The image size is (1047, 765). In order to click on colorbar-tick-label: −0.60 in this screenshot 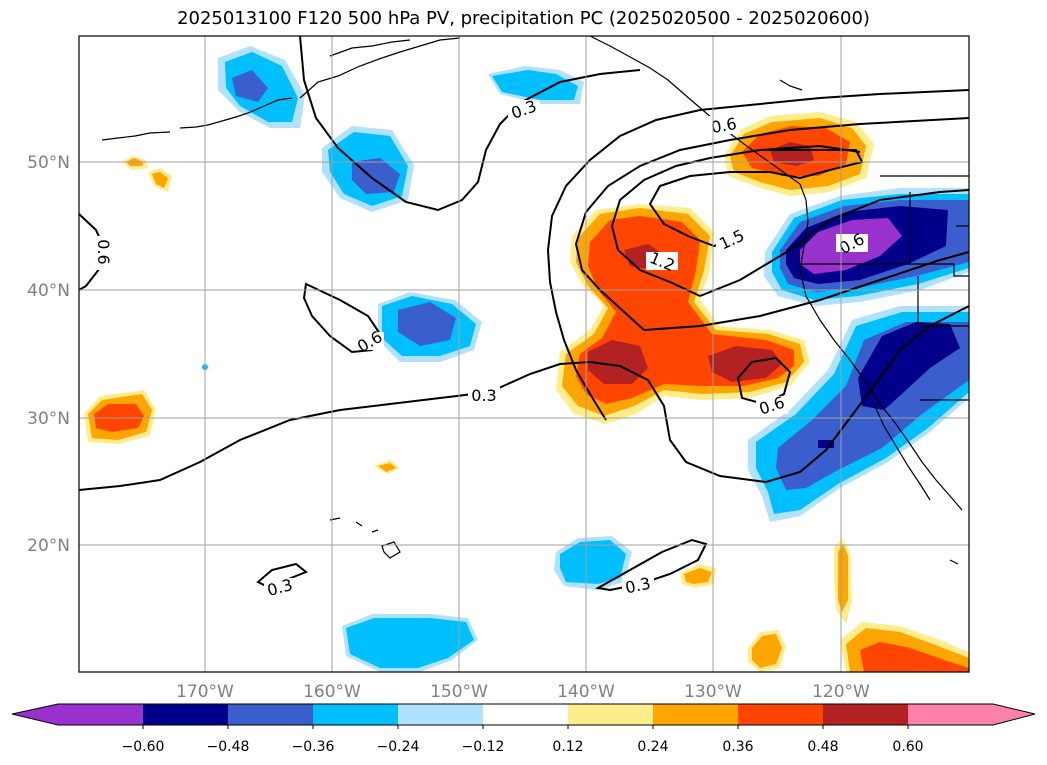, I will do `click(143, 747)`.